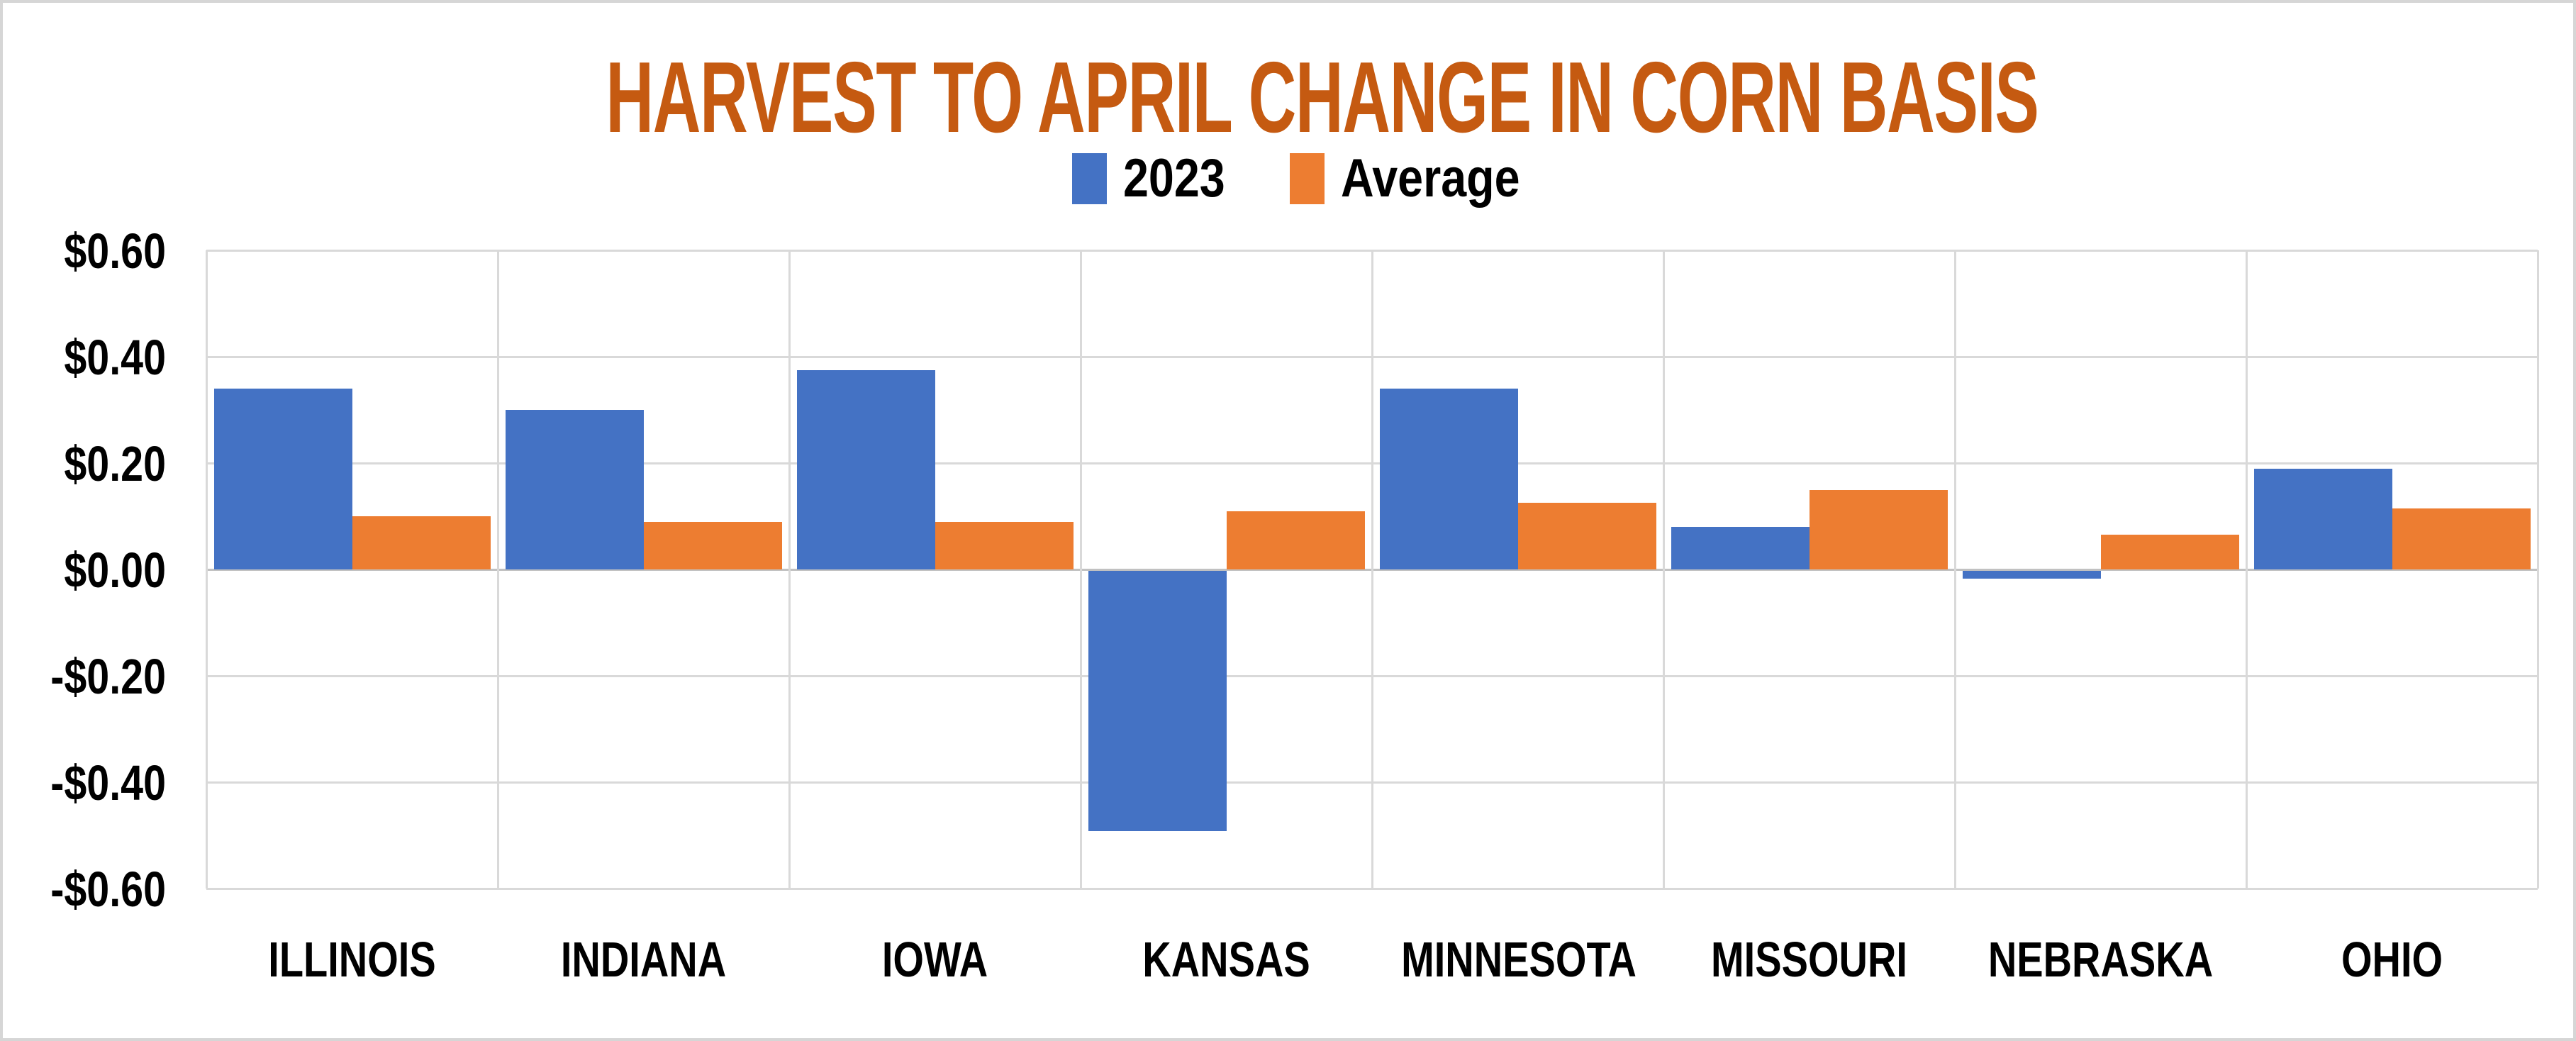 The width and height of the screenshot is (2576, 1041). Describe the element at coordinates (1004, 545) in the screenshot. I see `bar-average-iowa` at that location.